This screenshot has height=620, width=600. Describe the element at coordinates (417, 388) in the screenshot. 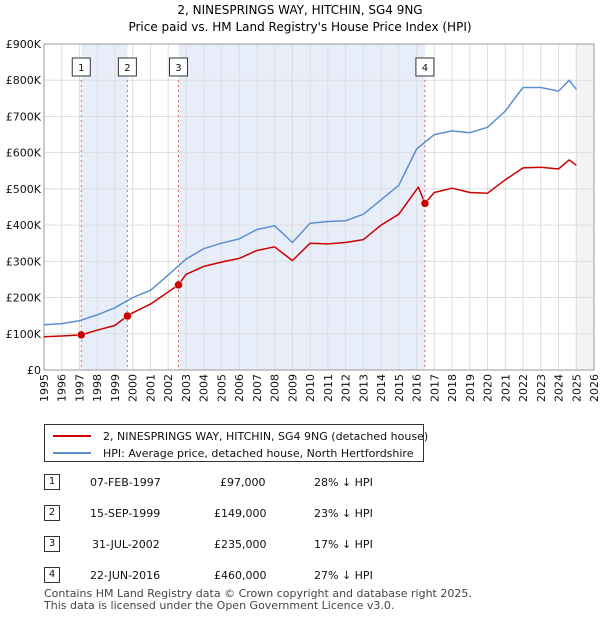

I see `x-tick-label: 2016` at that location.